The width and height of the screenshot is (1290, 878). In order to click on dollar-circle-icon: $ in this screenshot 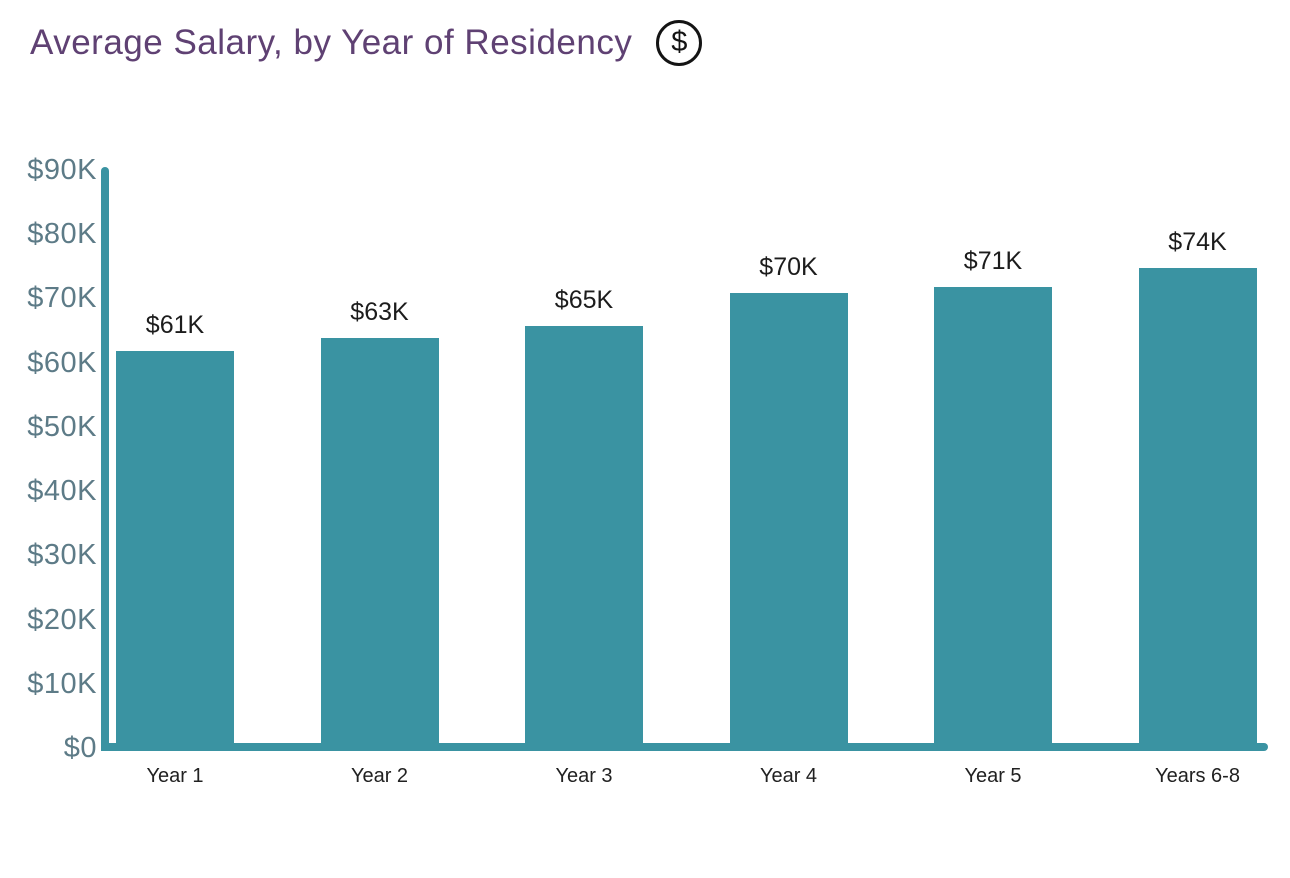, I will do `click(679, 43)`.